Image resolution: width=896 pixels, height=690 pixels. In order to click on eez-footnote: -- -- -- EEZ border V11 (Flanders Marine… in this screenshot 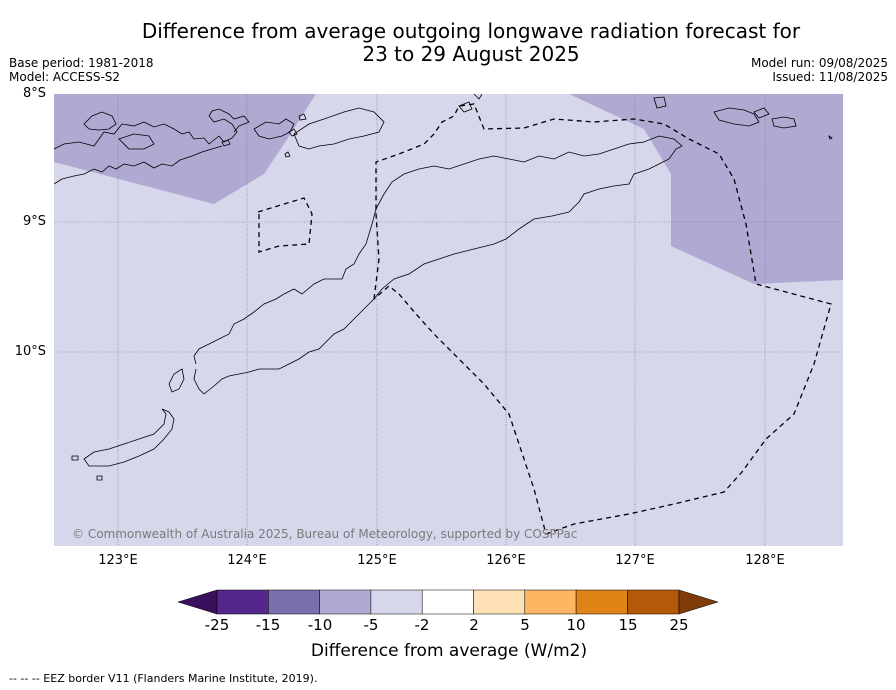, I will do `click(163, 678)`.